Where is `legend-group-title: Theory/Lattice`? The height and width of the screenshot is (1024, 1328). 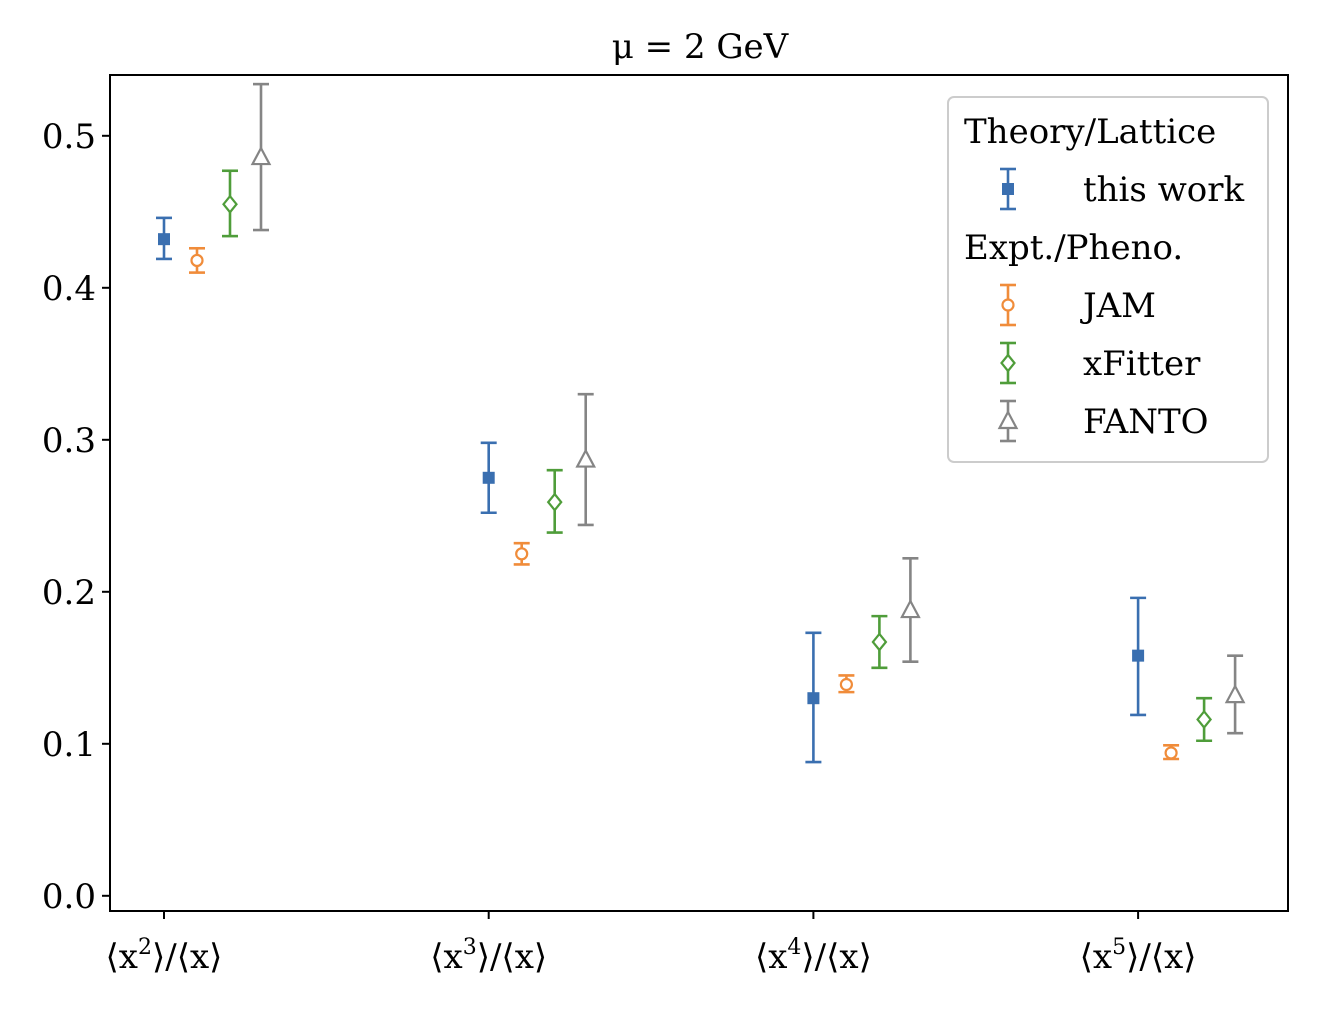
legend-group-title: Theory/Lattice is located at coordinates (1090, 132).